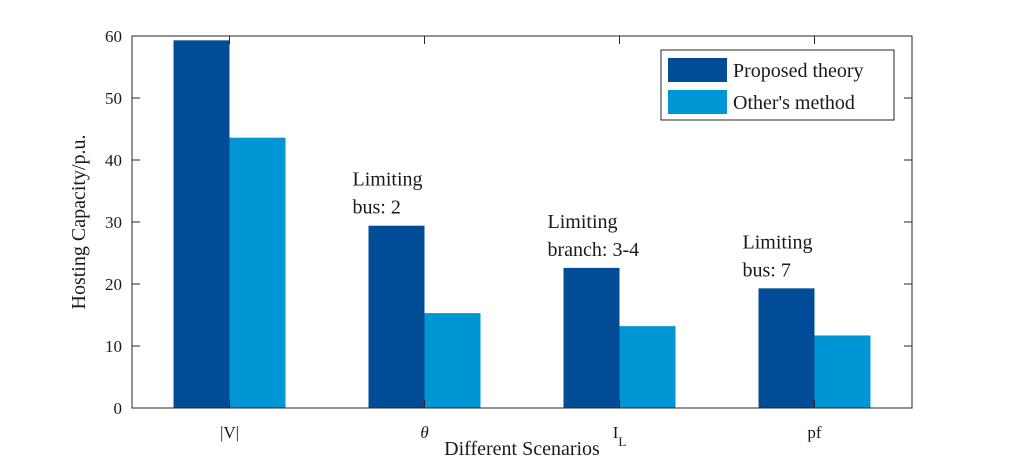 This screenshot has width=1009, height=459. I want to click on x-tick-label: θ, so click(424, 432).